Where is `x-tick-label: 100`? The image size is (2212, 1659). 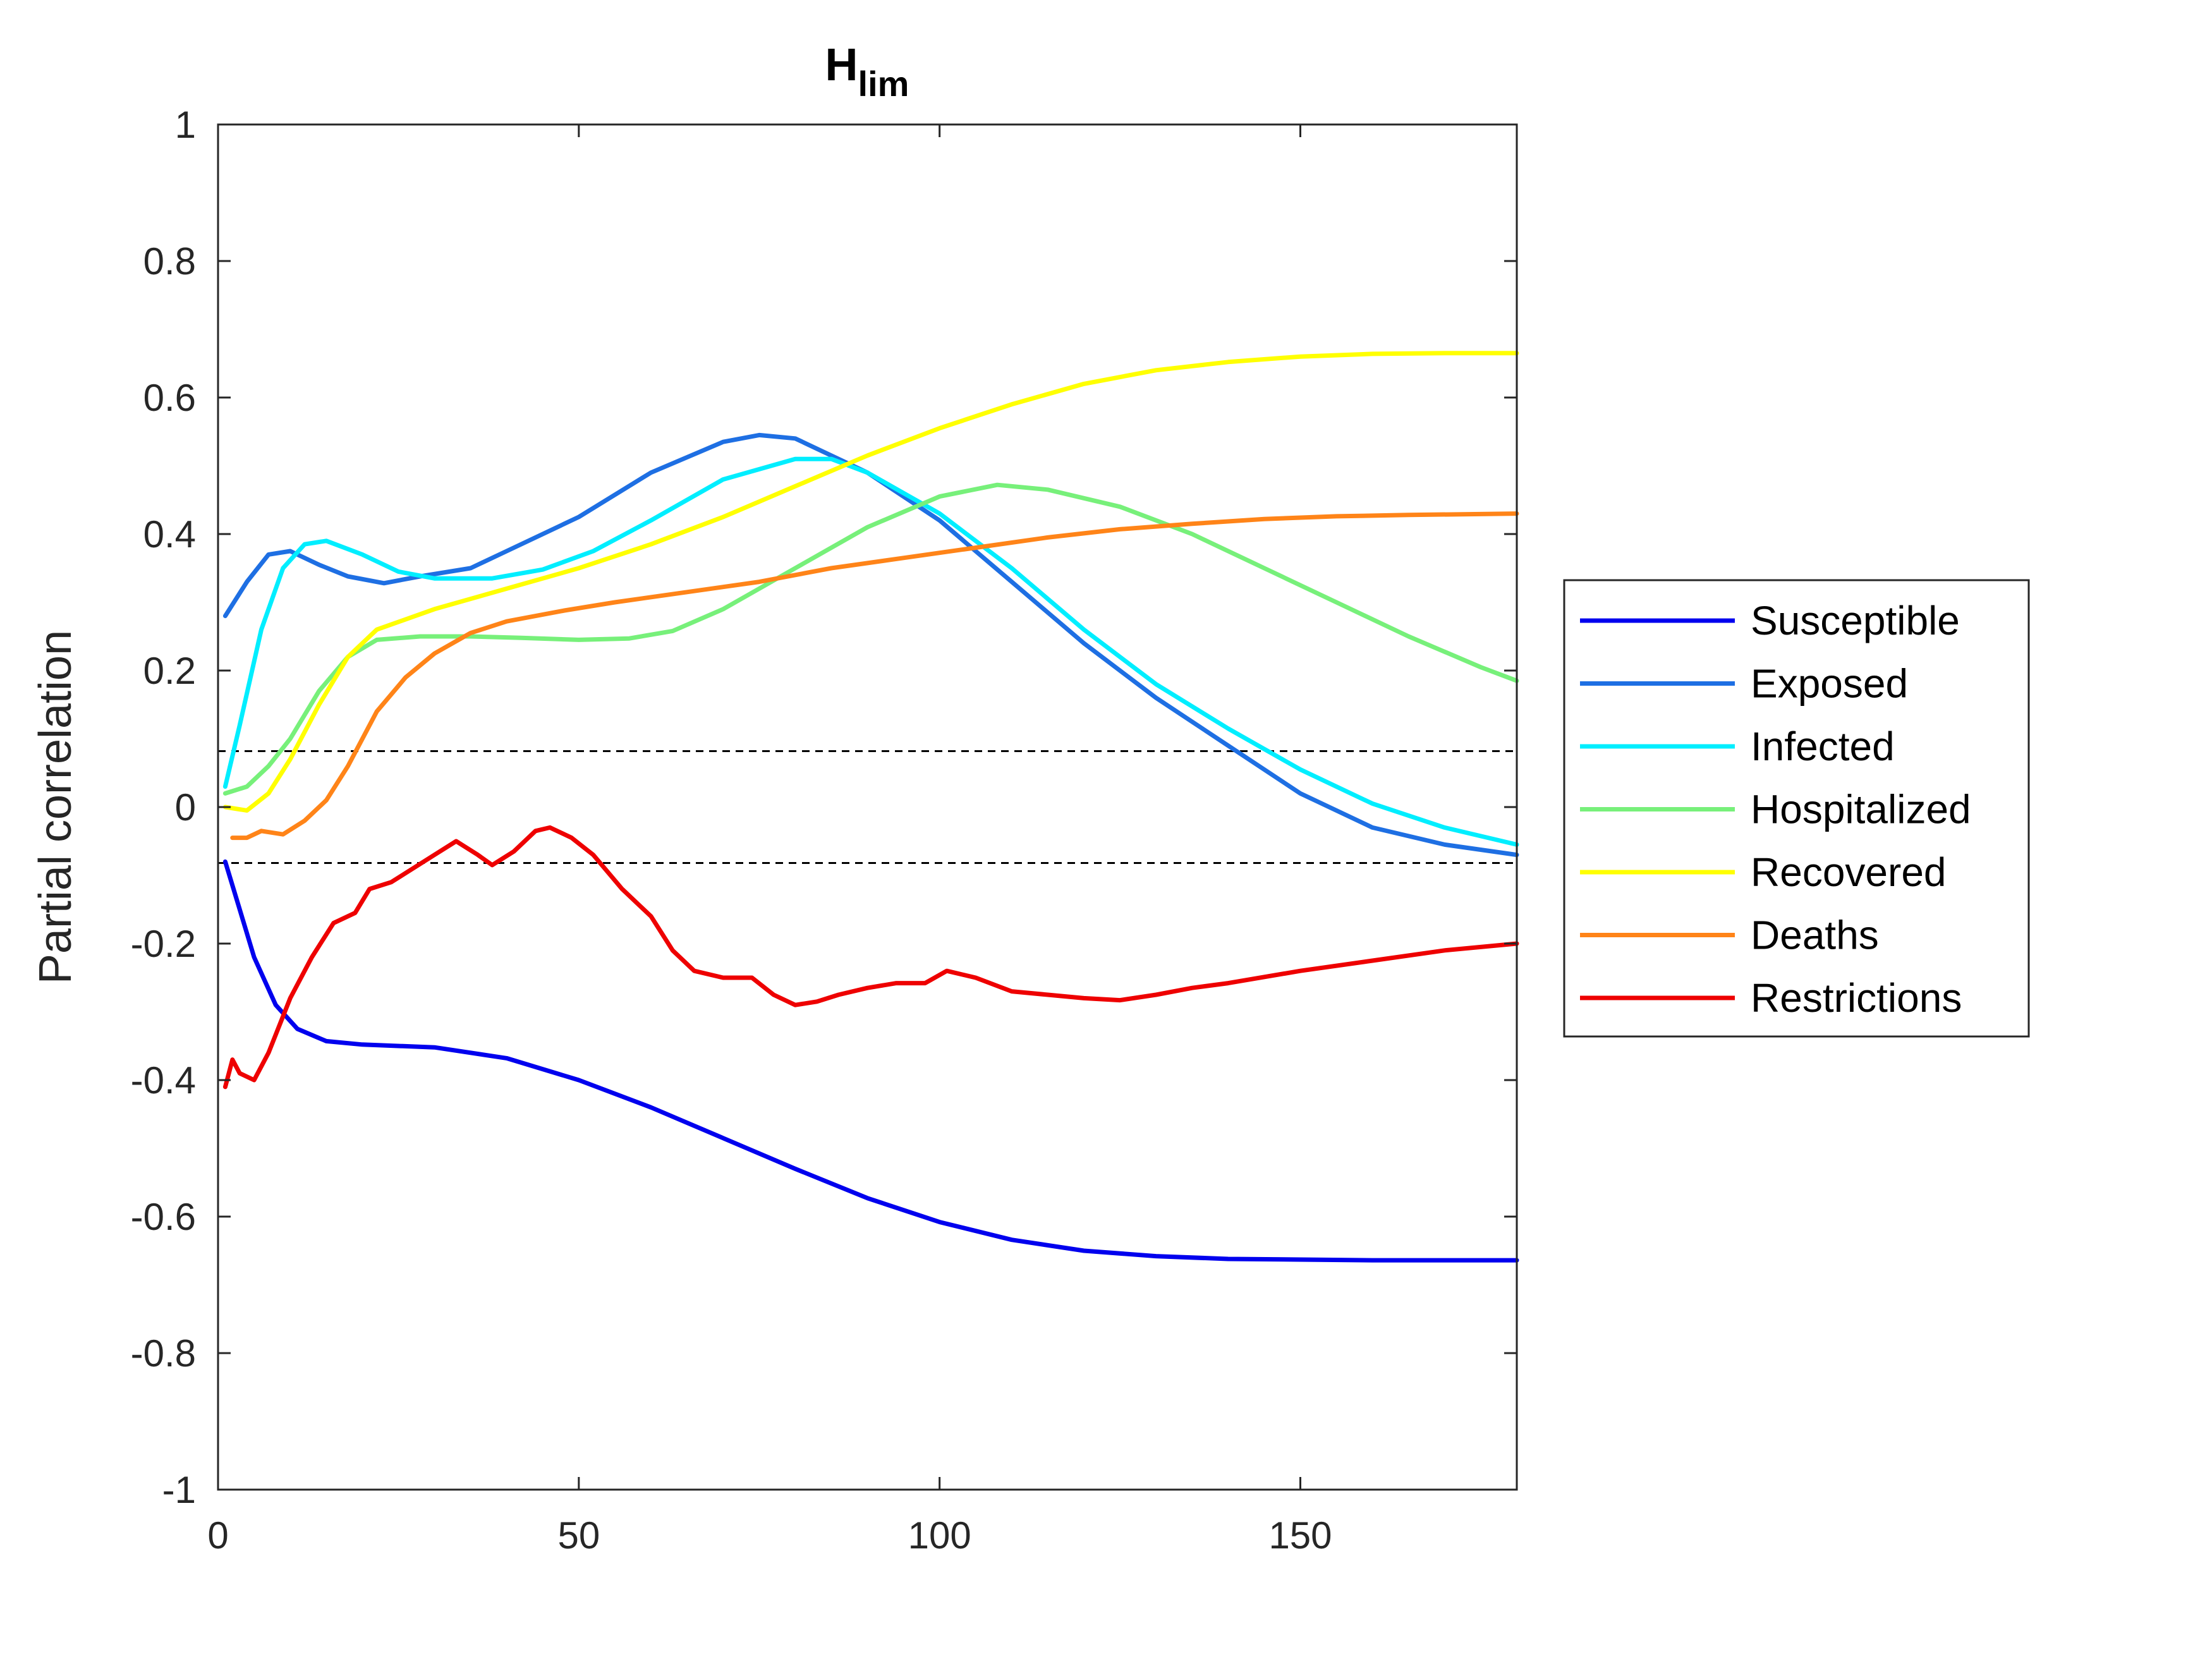 x-tick-label: 100 is located at coordinates (939, 1535).